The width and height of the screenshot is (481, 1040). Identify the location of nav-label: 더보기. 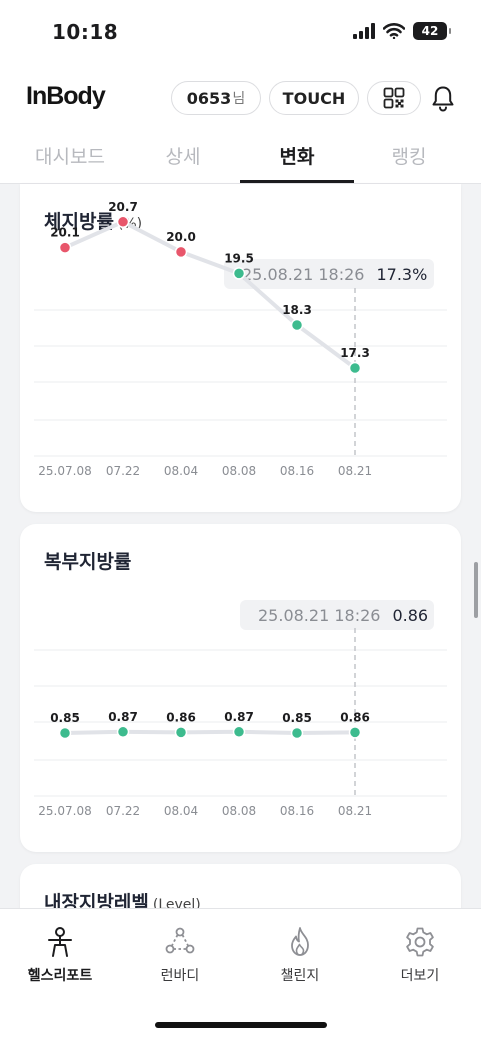
(420, 976).